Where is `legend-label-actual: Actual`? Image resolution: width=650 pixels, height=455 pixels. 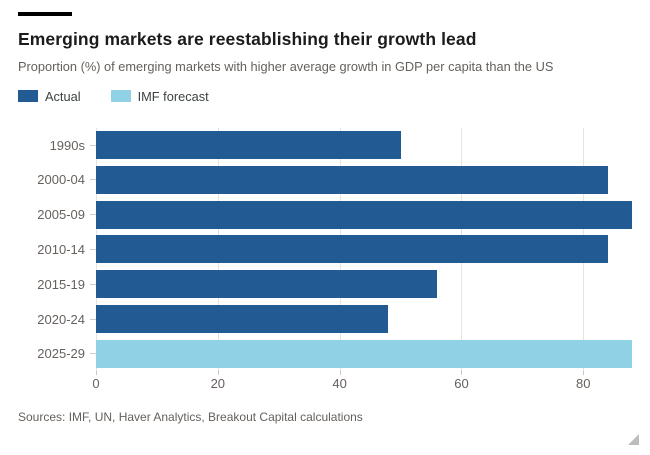
legend-label-actual: Actual is located at coordinates (63, 96).